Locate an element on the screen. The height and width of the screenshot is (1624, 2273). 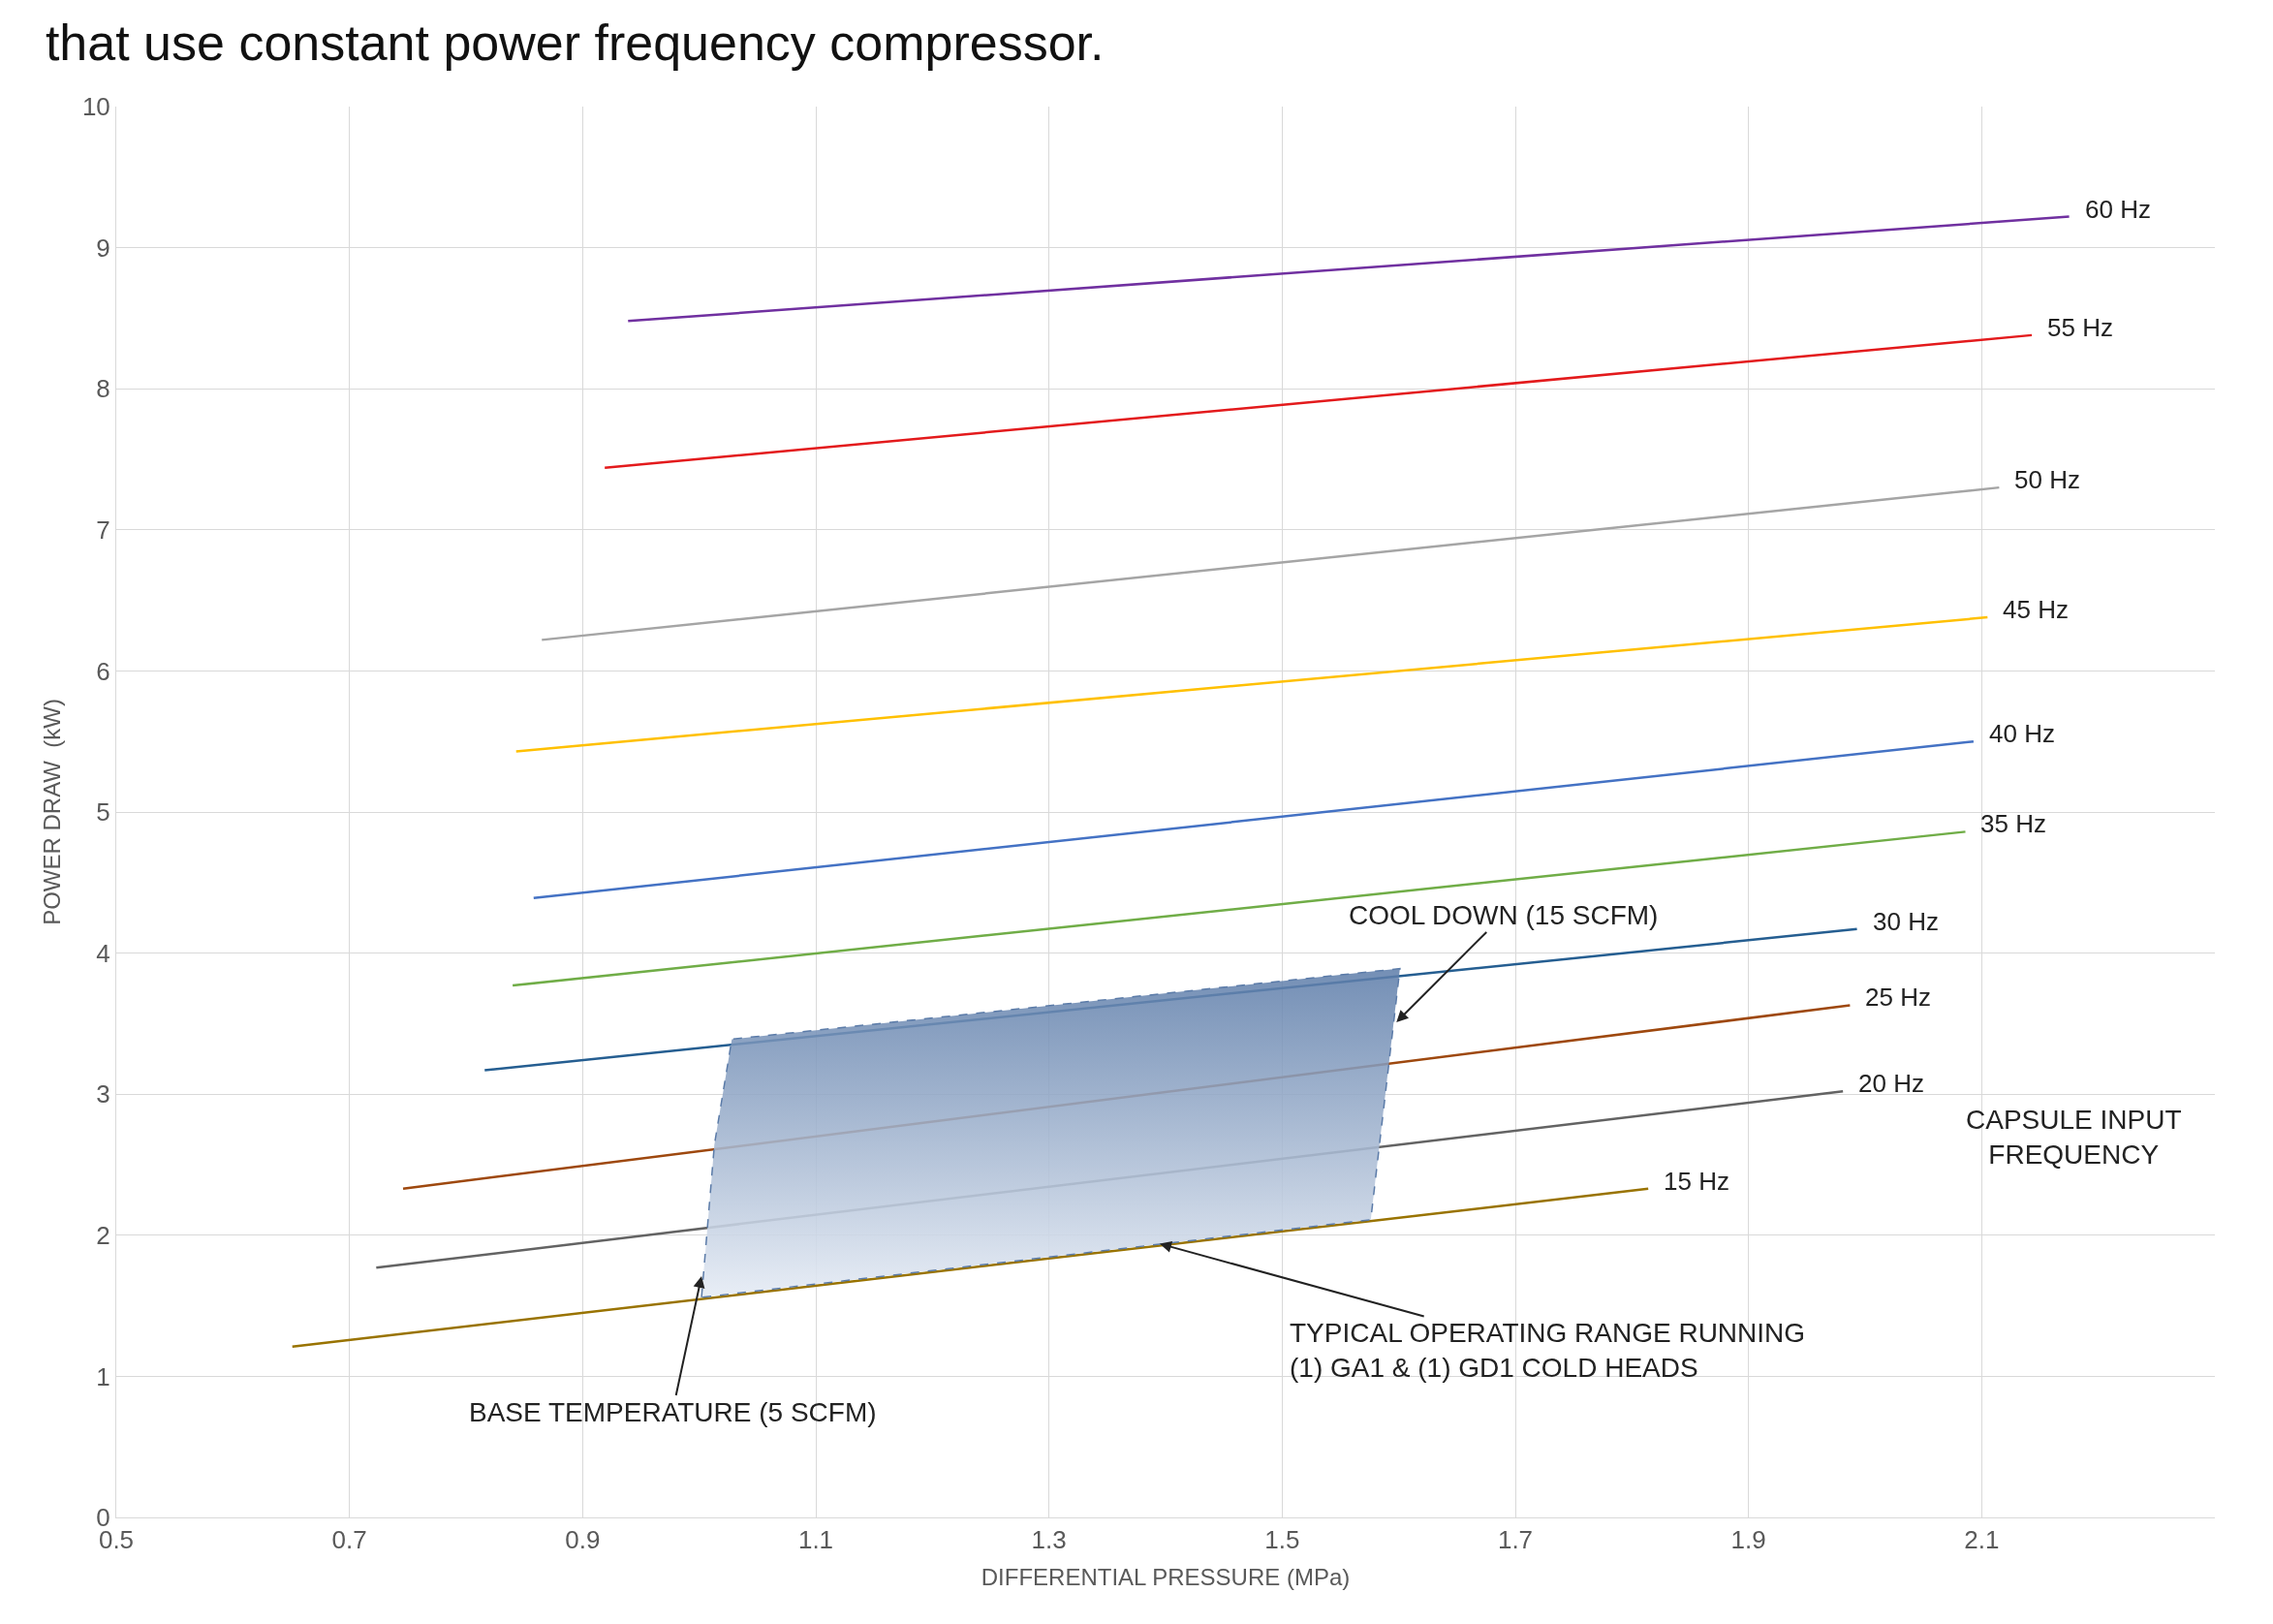
x-tick-label: 1.5 is located at coordinates (1282, 1540).